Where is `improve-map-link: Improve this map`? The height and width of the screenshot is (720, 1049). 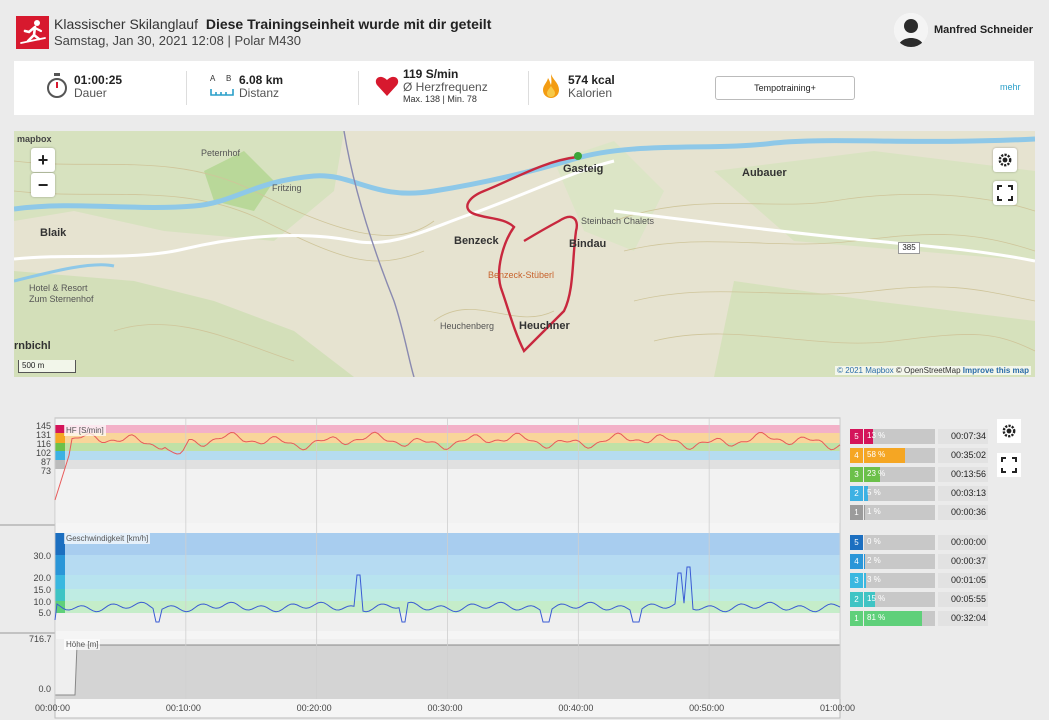
improve-map-link: Improve this map is located at coordinates (995, 370).